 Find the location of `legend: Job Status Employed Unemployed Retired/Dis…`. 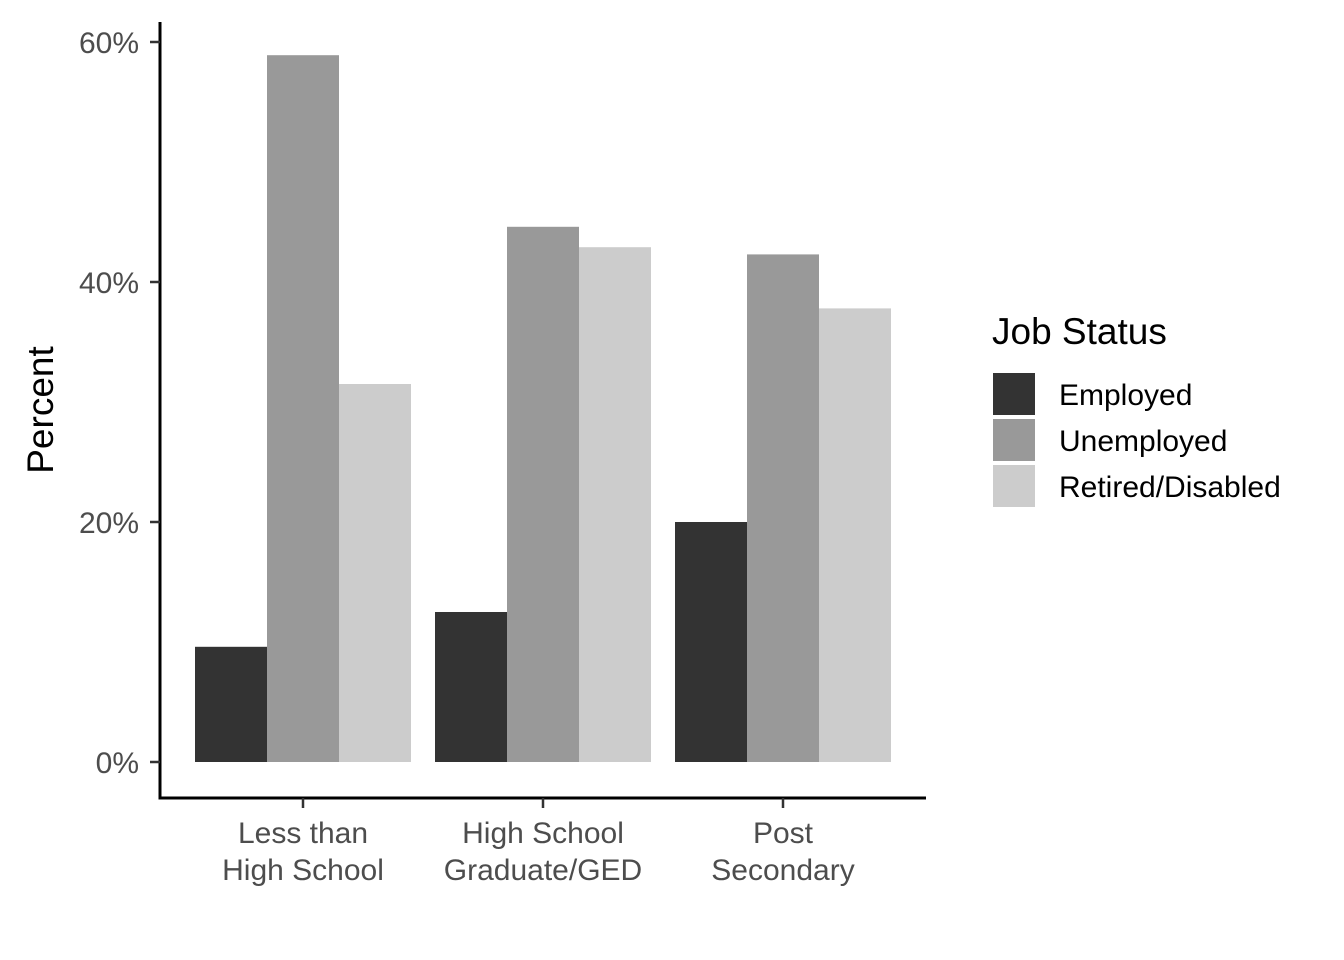

legend: Job Status Employed Unemployed Retired/Dis… is located at coordinates (1136, 409).